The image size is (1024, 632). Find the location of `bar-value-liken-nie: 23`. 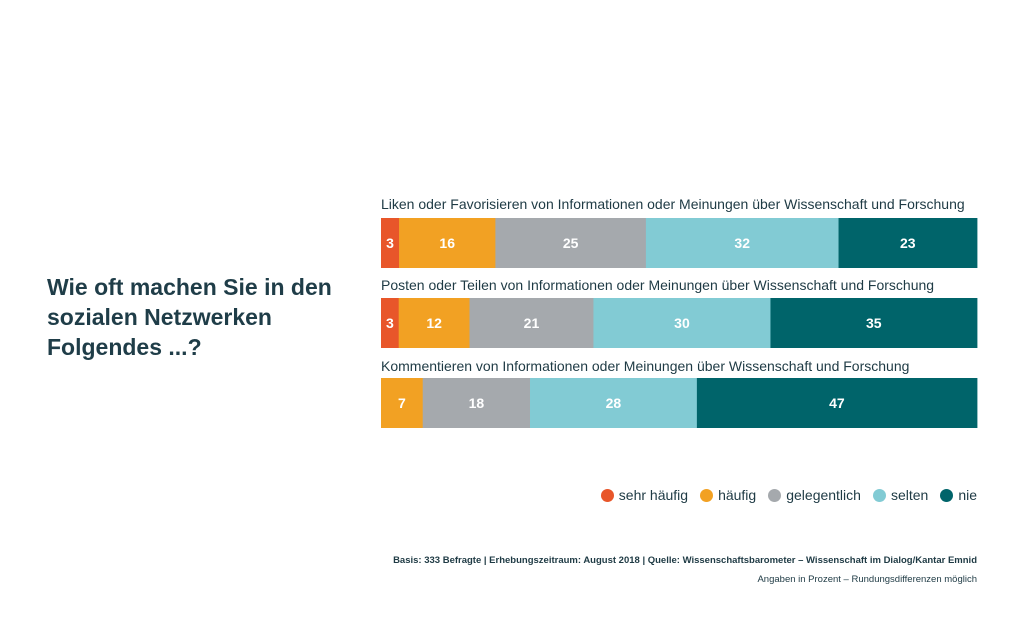

bar-value-liken-nie: 23 is located at coordinates (908, 243).